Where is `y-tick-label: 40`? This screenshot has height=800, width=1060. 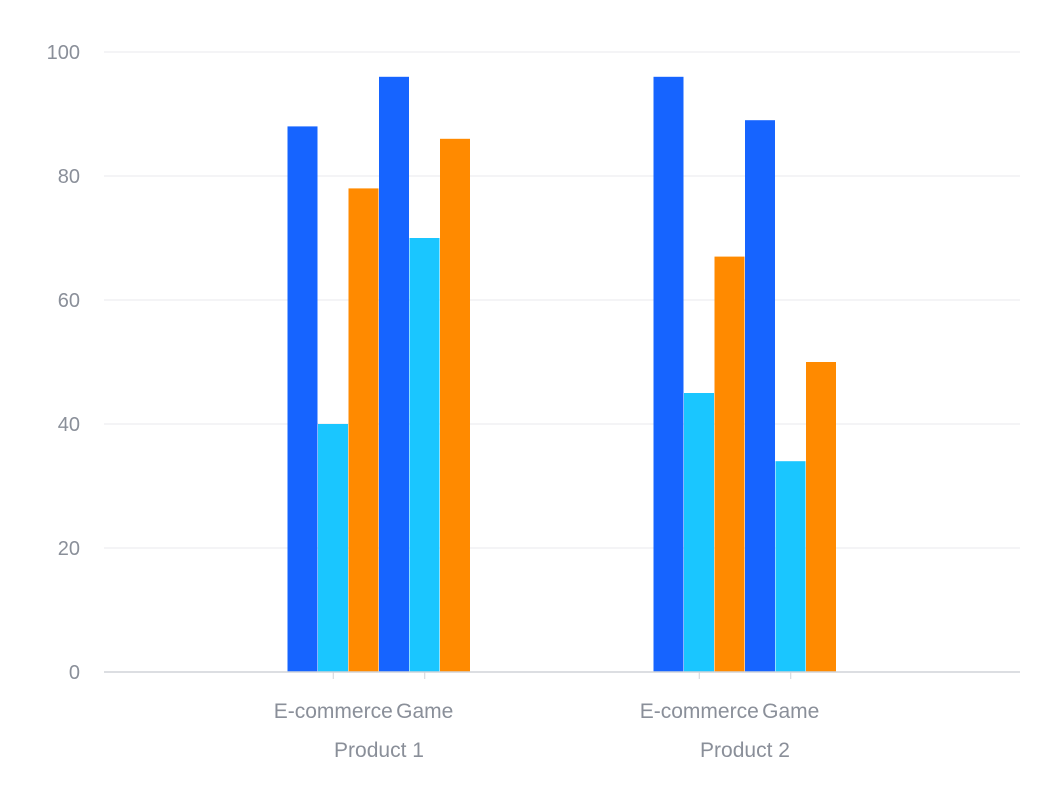 y-tick-label: 40 is located at coordinates (69, 425).